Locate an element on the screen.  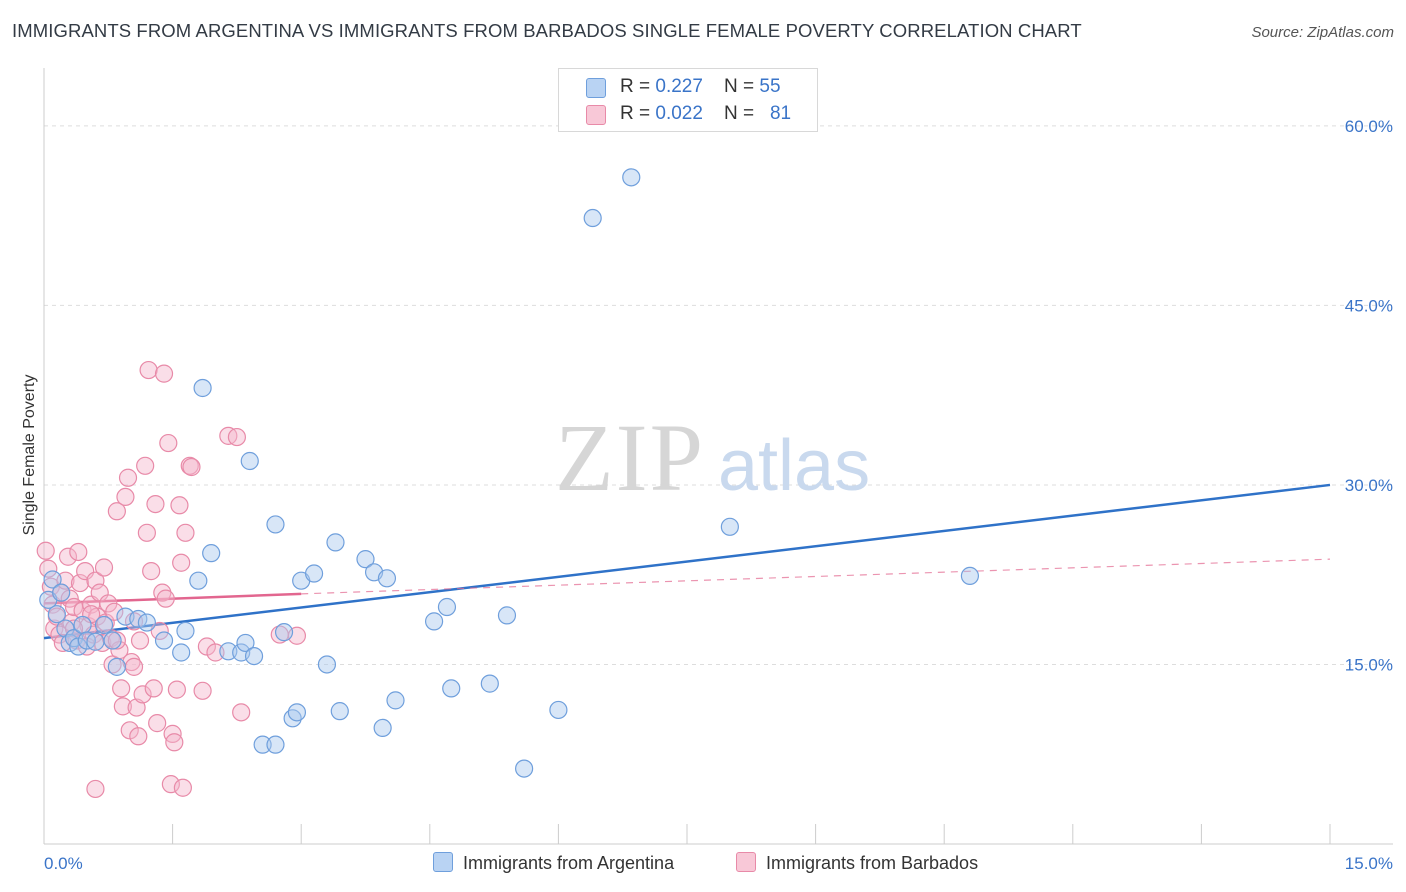
y-tick-label: 45.0% is located at coordinates (1369, 305).